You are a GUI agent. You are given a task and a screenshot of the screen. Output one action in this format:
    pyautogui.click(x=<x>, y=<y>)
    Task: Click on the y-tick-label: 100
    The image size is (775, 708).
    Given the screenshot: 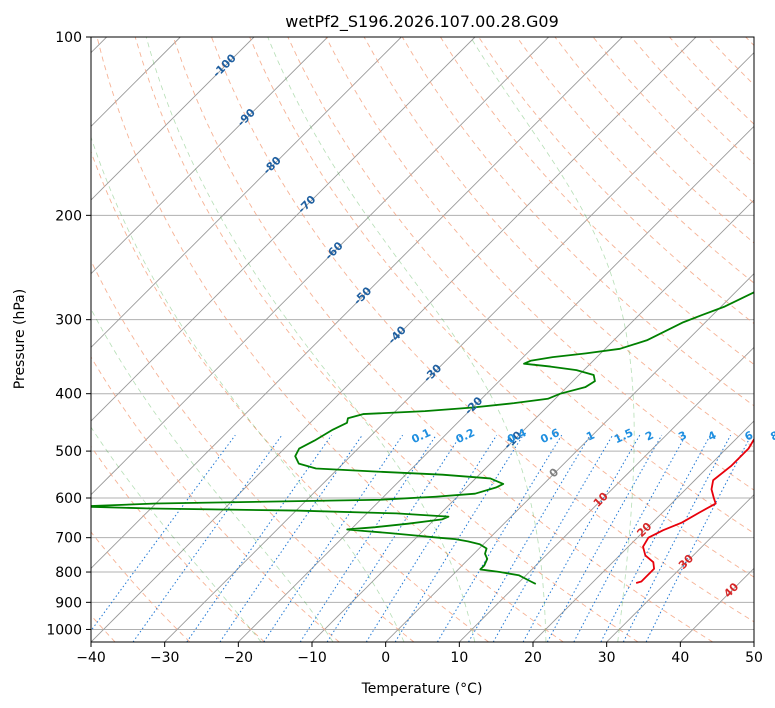 What is the action you would take?
    pyautogui.click(x=68, y=38)
    